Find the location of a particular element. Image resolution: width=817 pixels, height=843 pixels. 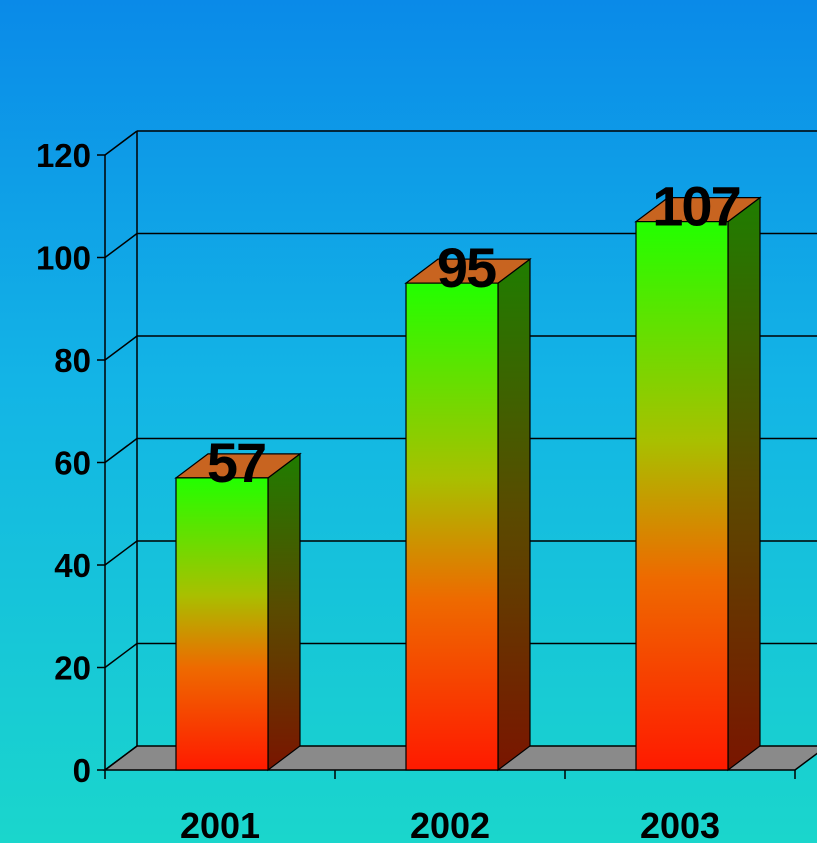

y-tick-label: 60 is located at coordinates (72, 463).